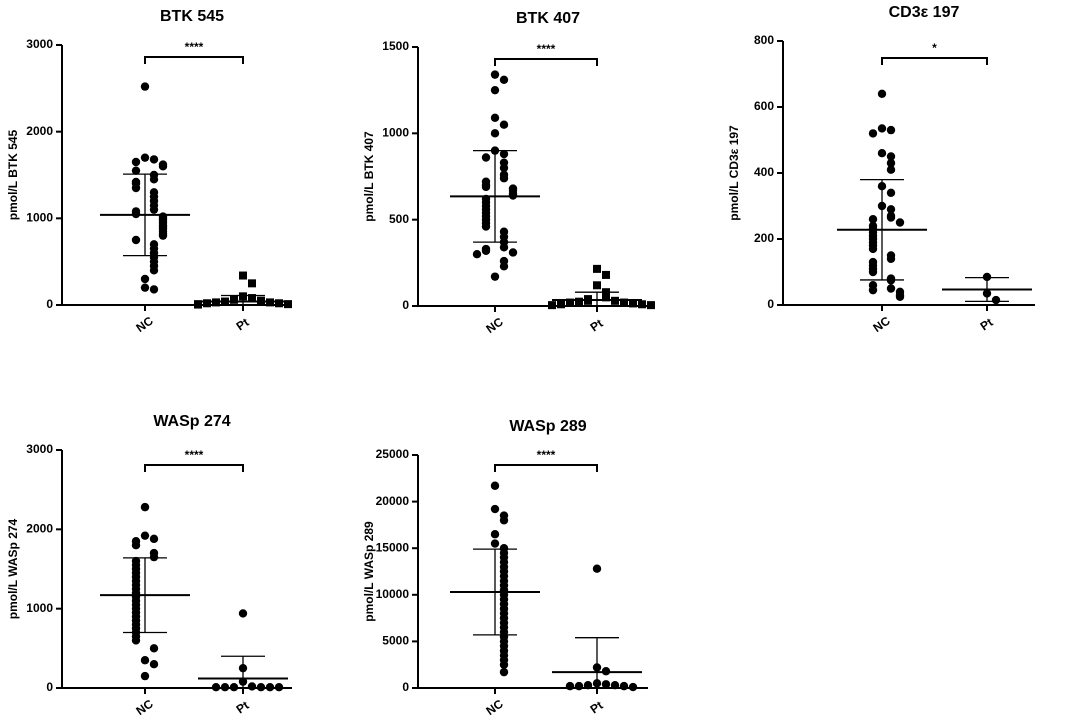 Image resolution: width=1084 pixels, height=722 pixels. What do you see at coordinates (191, 421) in the screenshot?
I see `chart-title: WASp 274` at bounding box center [191, 421].